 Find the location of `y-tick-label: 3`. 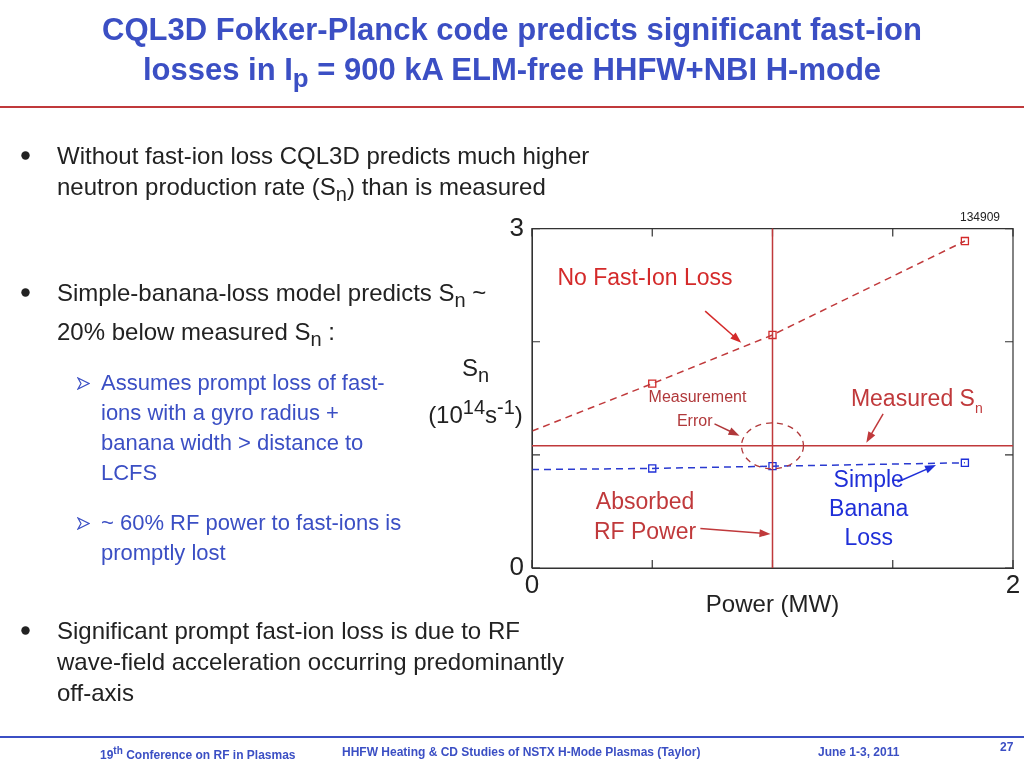

y-tick-label: 3 is located at coordinates (516, 226).